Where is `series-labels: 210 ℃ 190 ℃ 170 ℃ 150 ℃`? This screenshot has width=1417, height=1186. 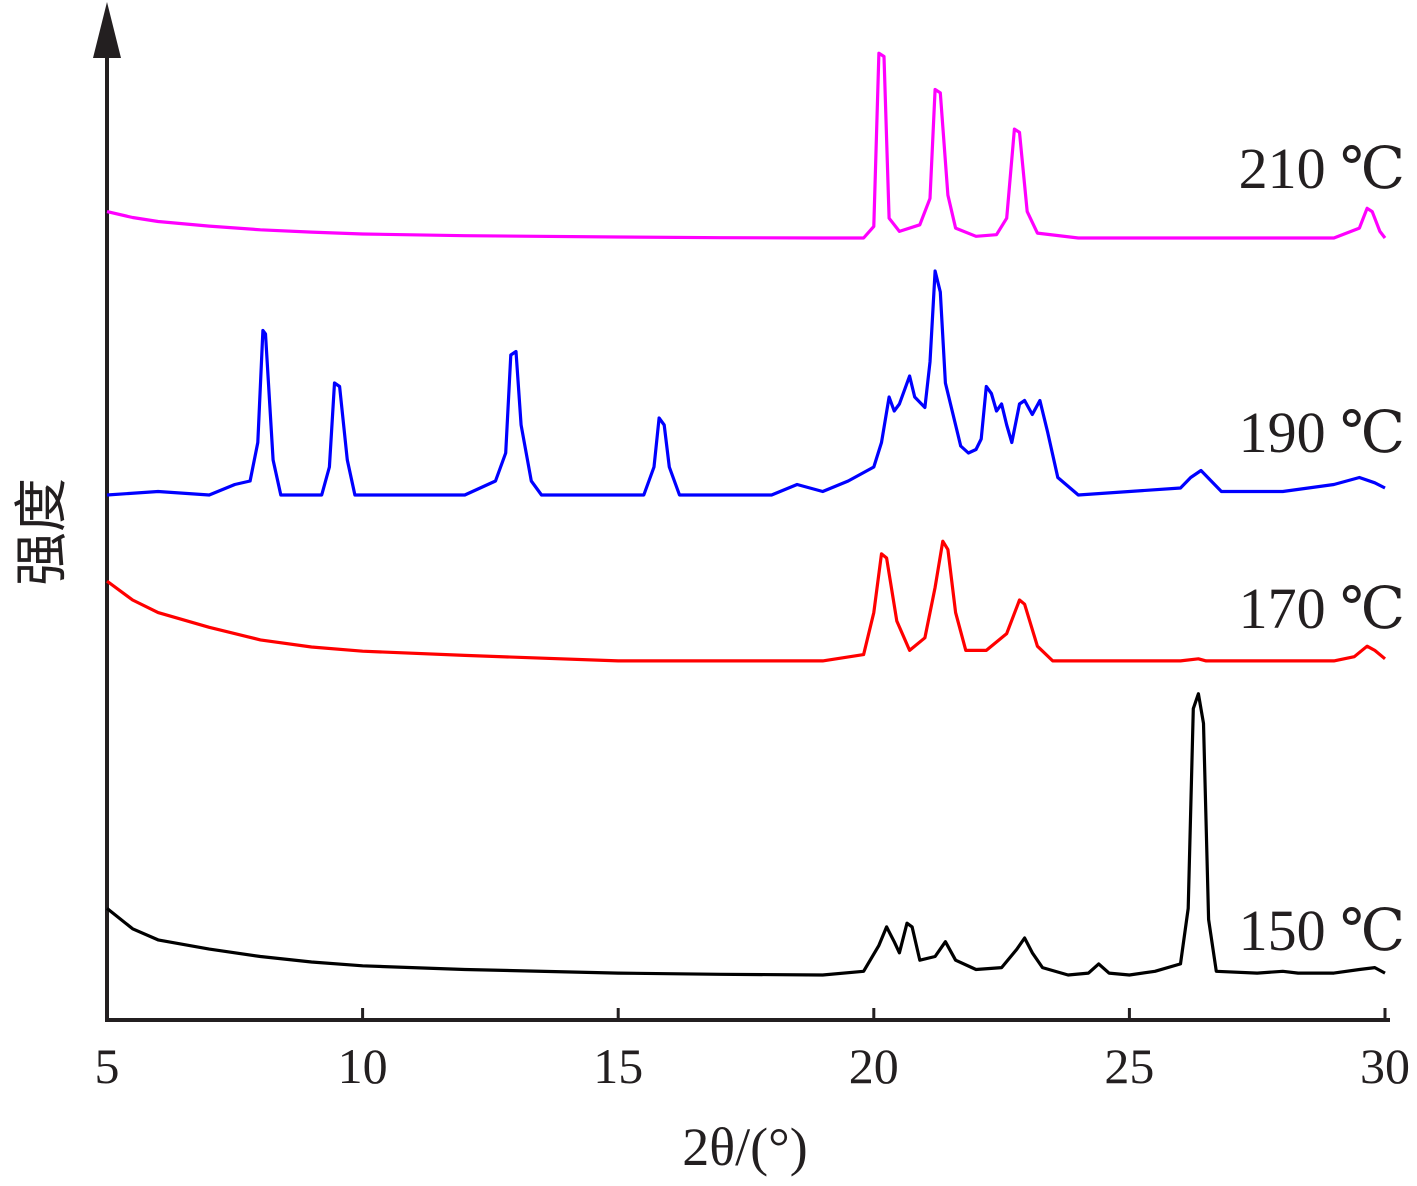
series-labels: 210 ℃ 190 ℃ 170 ℃ 150 ℃ is located at coordinates (1322, 549).